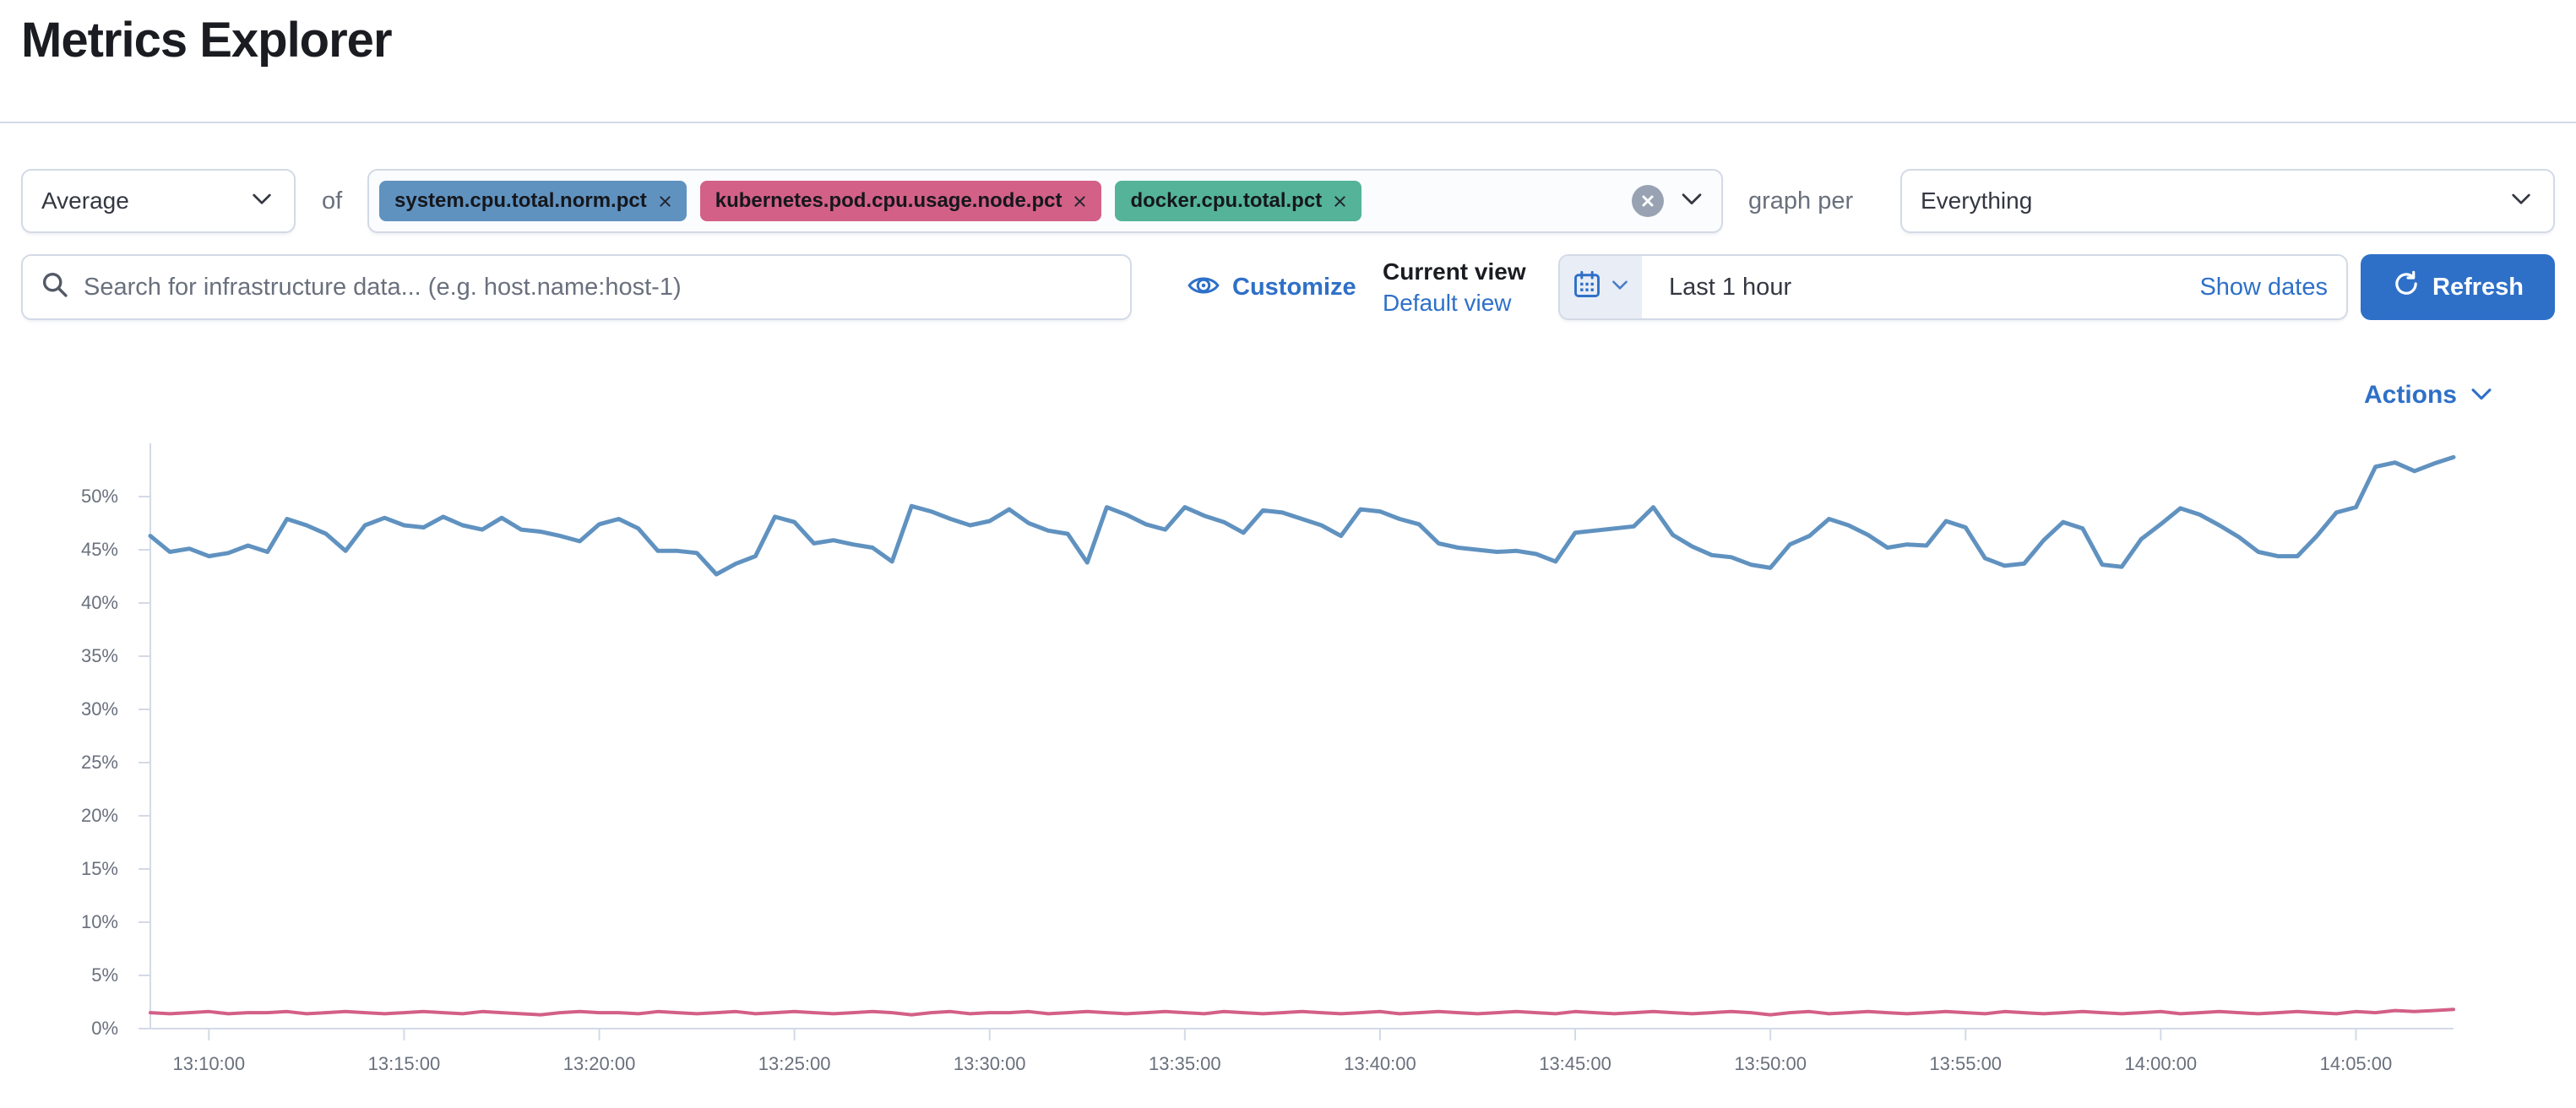 The height and width of the screenshot is (1108, 2576). I want to click on y-axis-label: 30%, so click(99, 709).